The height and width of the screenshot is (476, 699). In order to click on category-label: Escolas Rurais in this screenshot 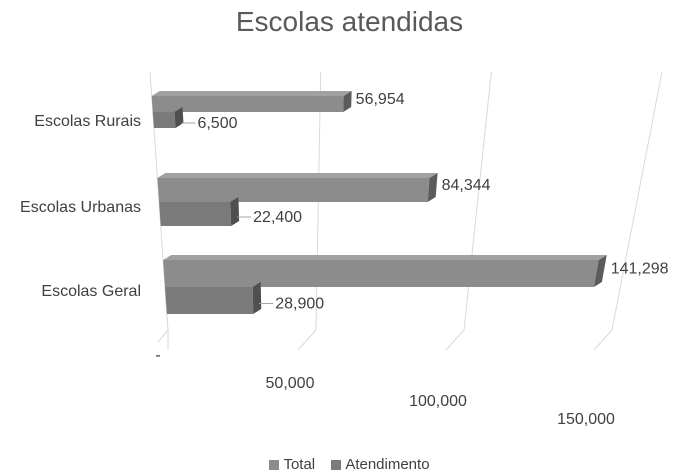, I will do `click(87, 121)`.